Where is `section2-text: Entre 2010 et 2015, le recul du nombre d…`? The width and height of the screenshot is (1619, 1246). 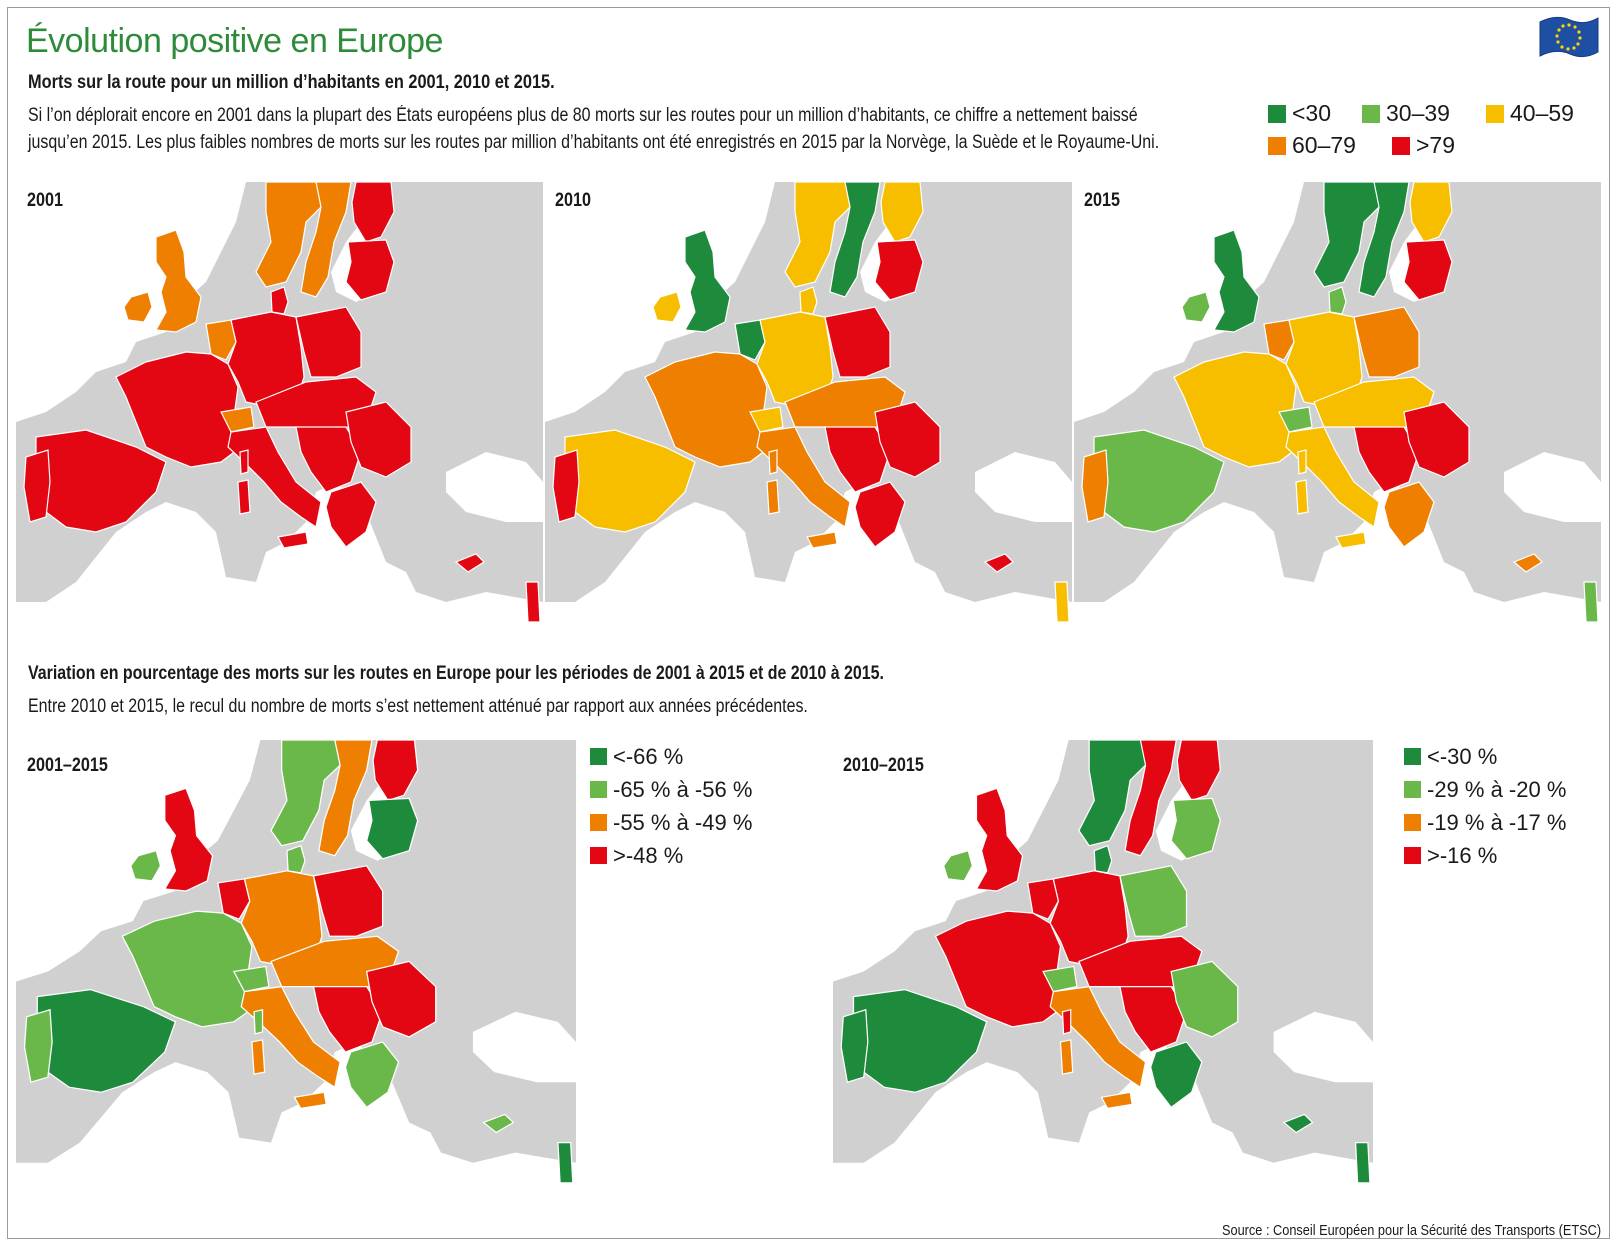
section2-text: Entre 2010 et 2015, le recul du nombre d… is located at coordinates (418, 706).